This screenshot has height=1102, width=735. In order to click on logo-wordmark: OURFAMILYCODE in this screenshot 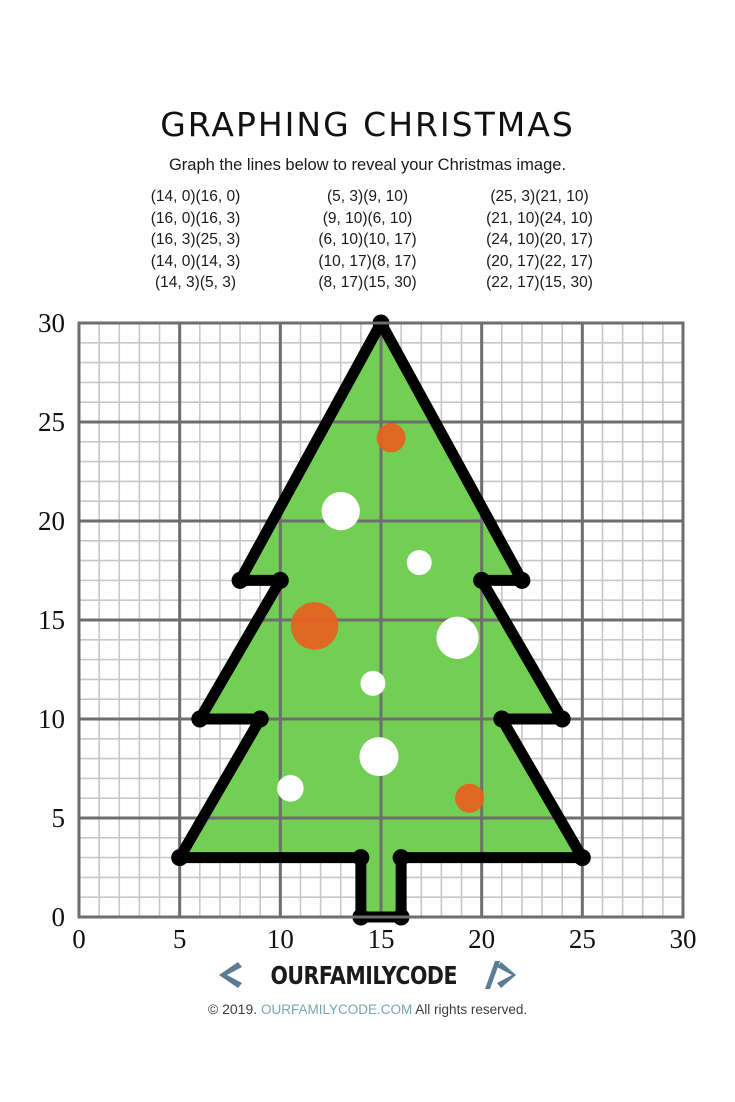, I will do `click(363, 975)`.